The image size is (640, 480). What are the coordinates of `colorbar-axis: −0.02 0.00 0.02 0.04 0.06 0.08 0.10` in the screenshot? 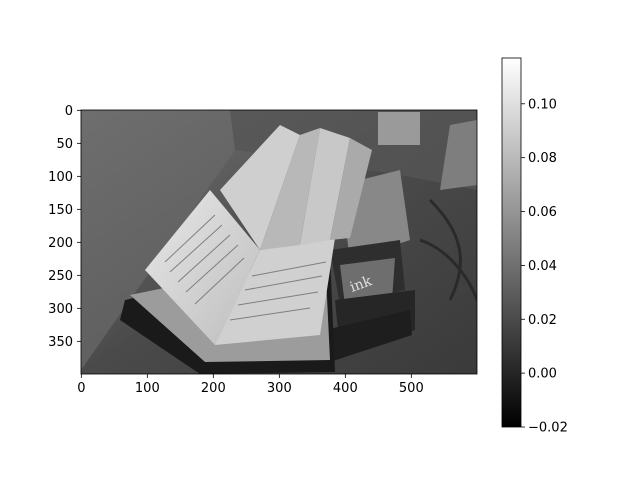 It's located at (544, 266).